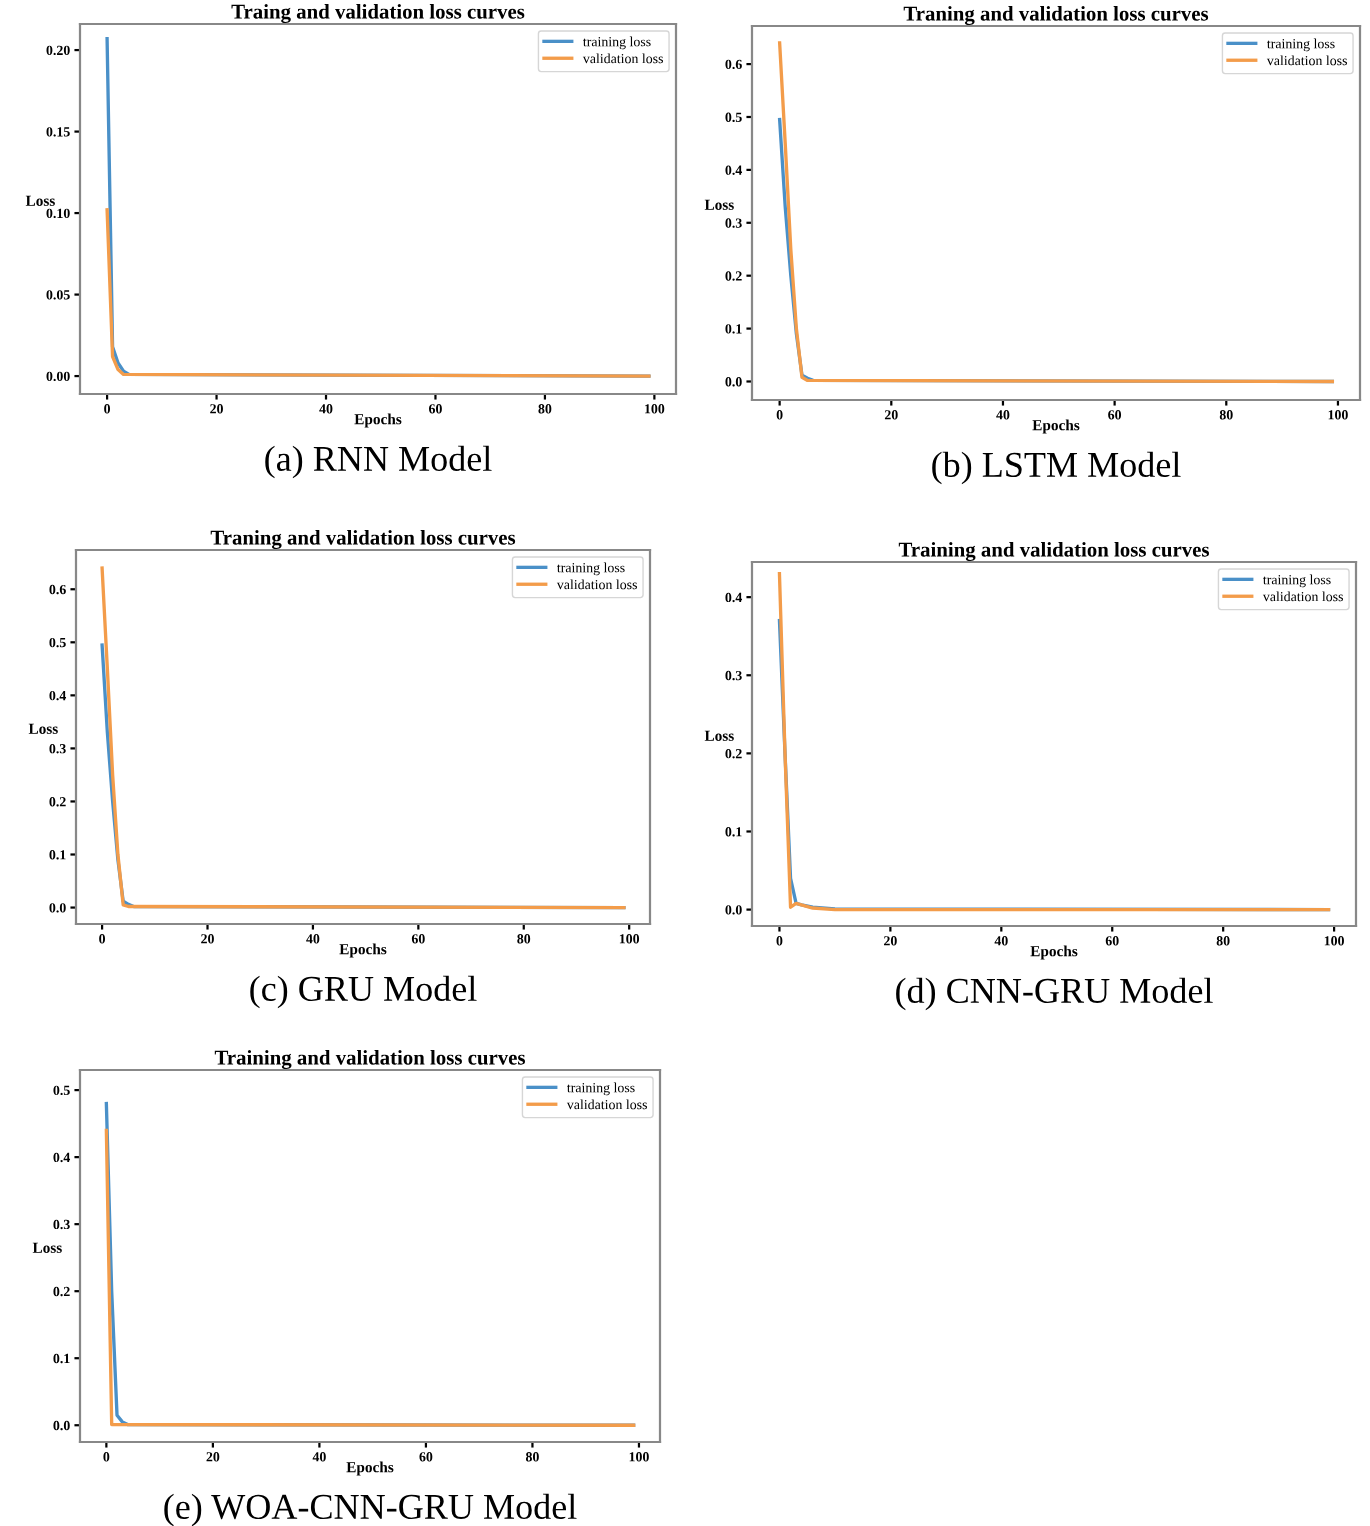 The image size is (1370, 1526). Describe the element at coordinates (1056, 468) in the screenshot. I see `text: (b) LSTM Model` at that location.